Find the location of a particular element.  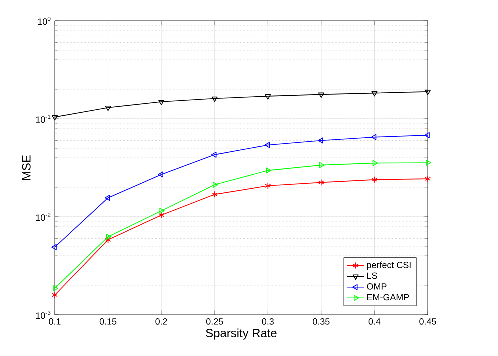

legend-label: OMP is located at coordinates (377, 286).